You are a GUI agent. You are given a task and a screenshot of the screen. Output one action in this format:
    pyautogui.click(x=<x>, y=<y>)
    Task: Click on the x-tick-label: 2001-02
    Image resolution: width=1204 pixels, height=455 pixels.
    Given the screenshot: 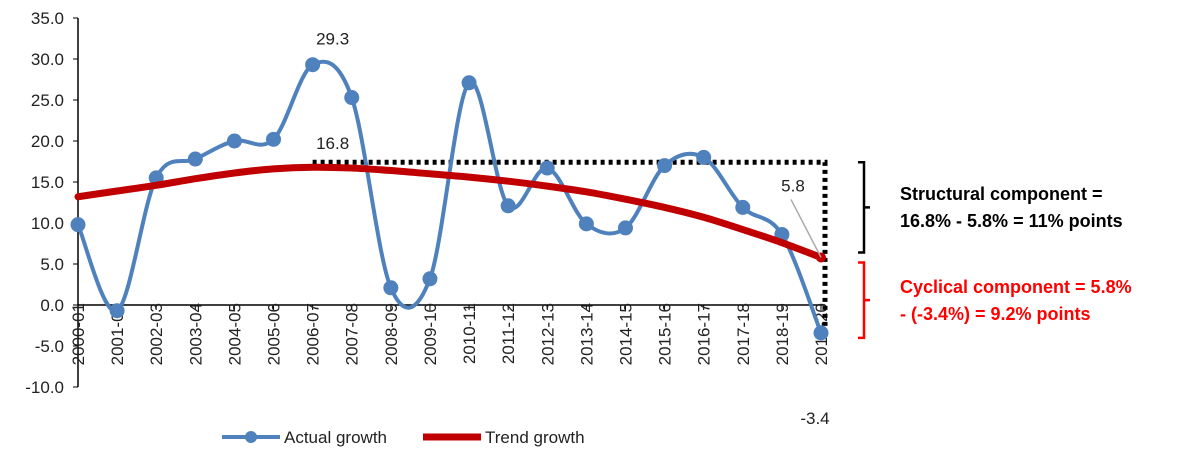 What is the action you would take?
    pyautogui.click(x=117, y=334)
    